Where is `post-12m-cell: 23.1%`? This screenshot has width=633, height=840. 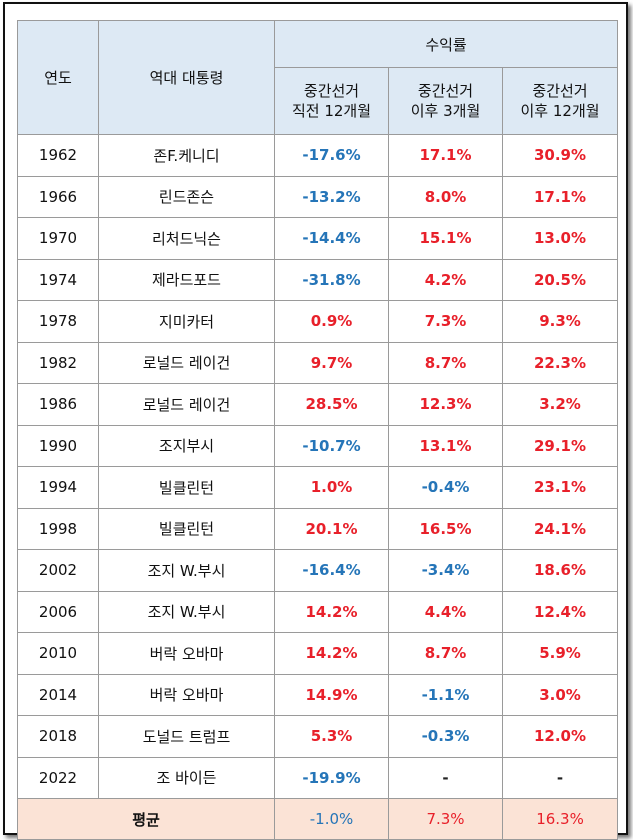
post-12m-cell: 23.1% is located at coordinates (560, 487).